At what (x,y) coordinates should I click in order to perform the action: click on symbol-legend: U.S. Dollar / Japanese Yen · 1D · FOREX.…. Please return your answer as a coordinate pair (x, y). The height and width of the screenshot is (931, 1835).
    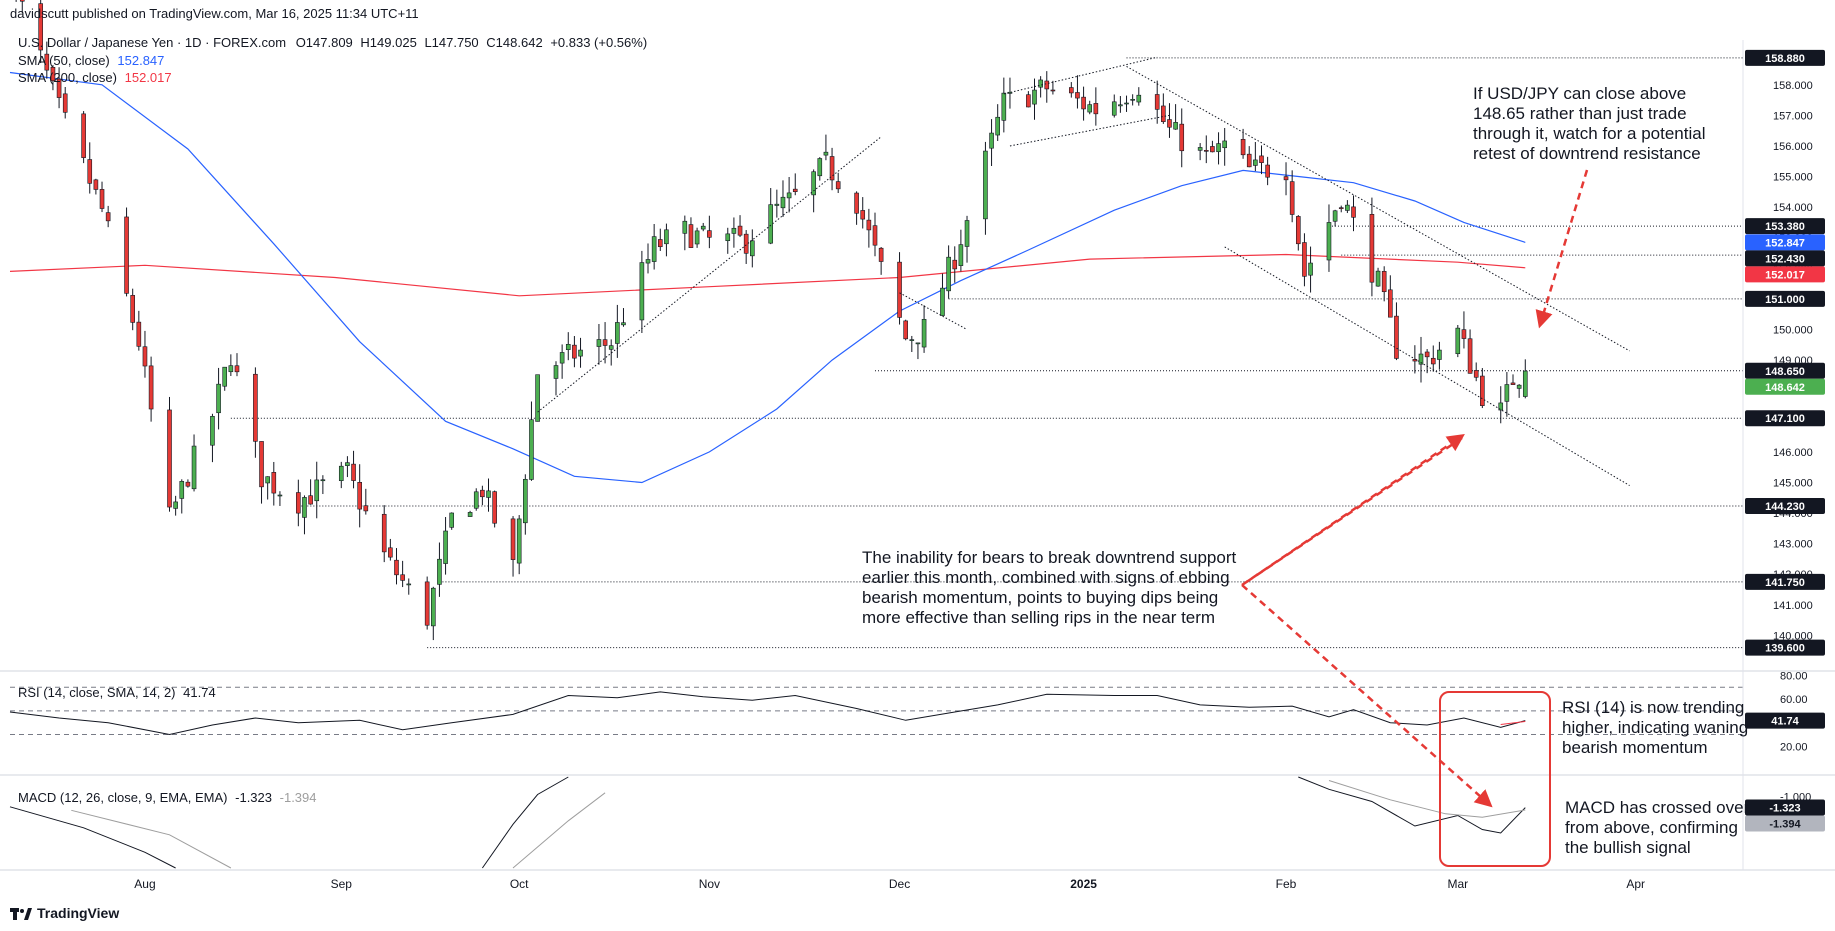
    Looking at the image, I should click on (332, 42).